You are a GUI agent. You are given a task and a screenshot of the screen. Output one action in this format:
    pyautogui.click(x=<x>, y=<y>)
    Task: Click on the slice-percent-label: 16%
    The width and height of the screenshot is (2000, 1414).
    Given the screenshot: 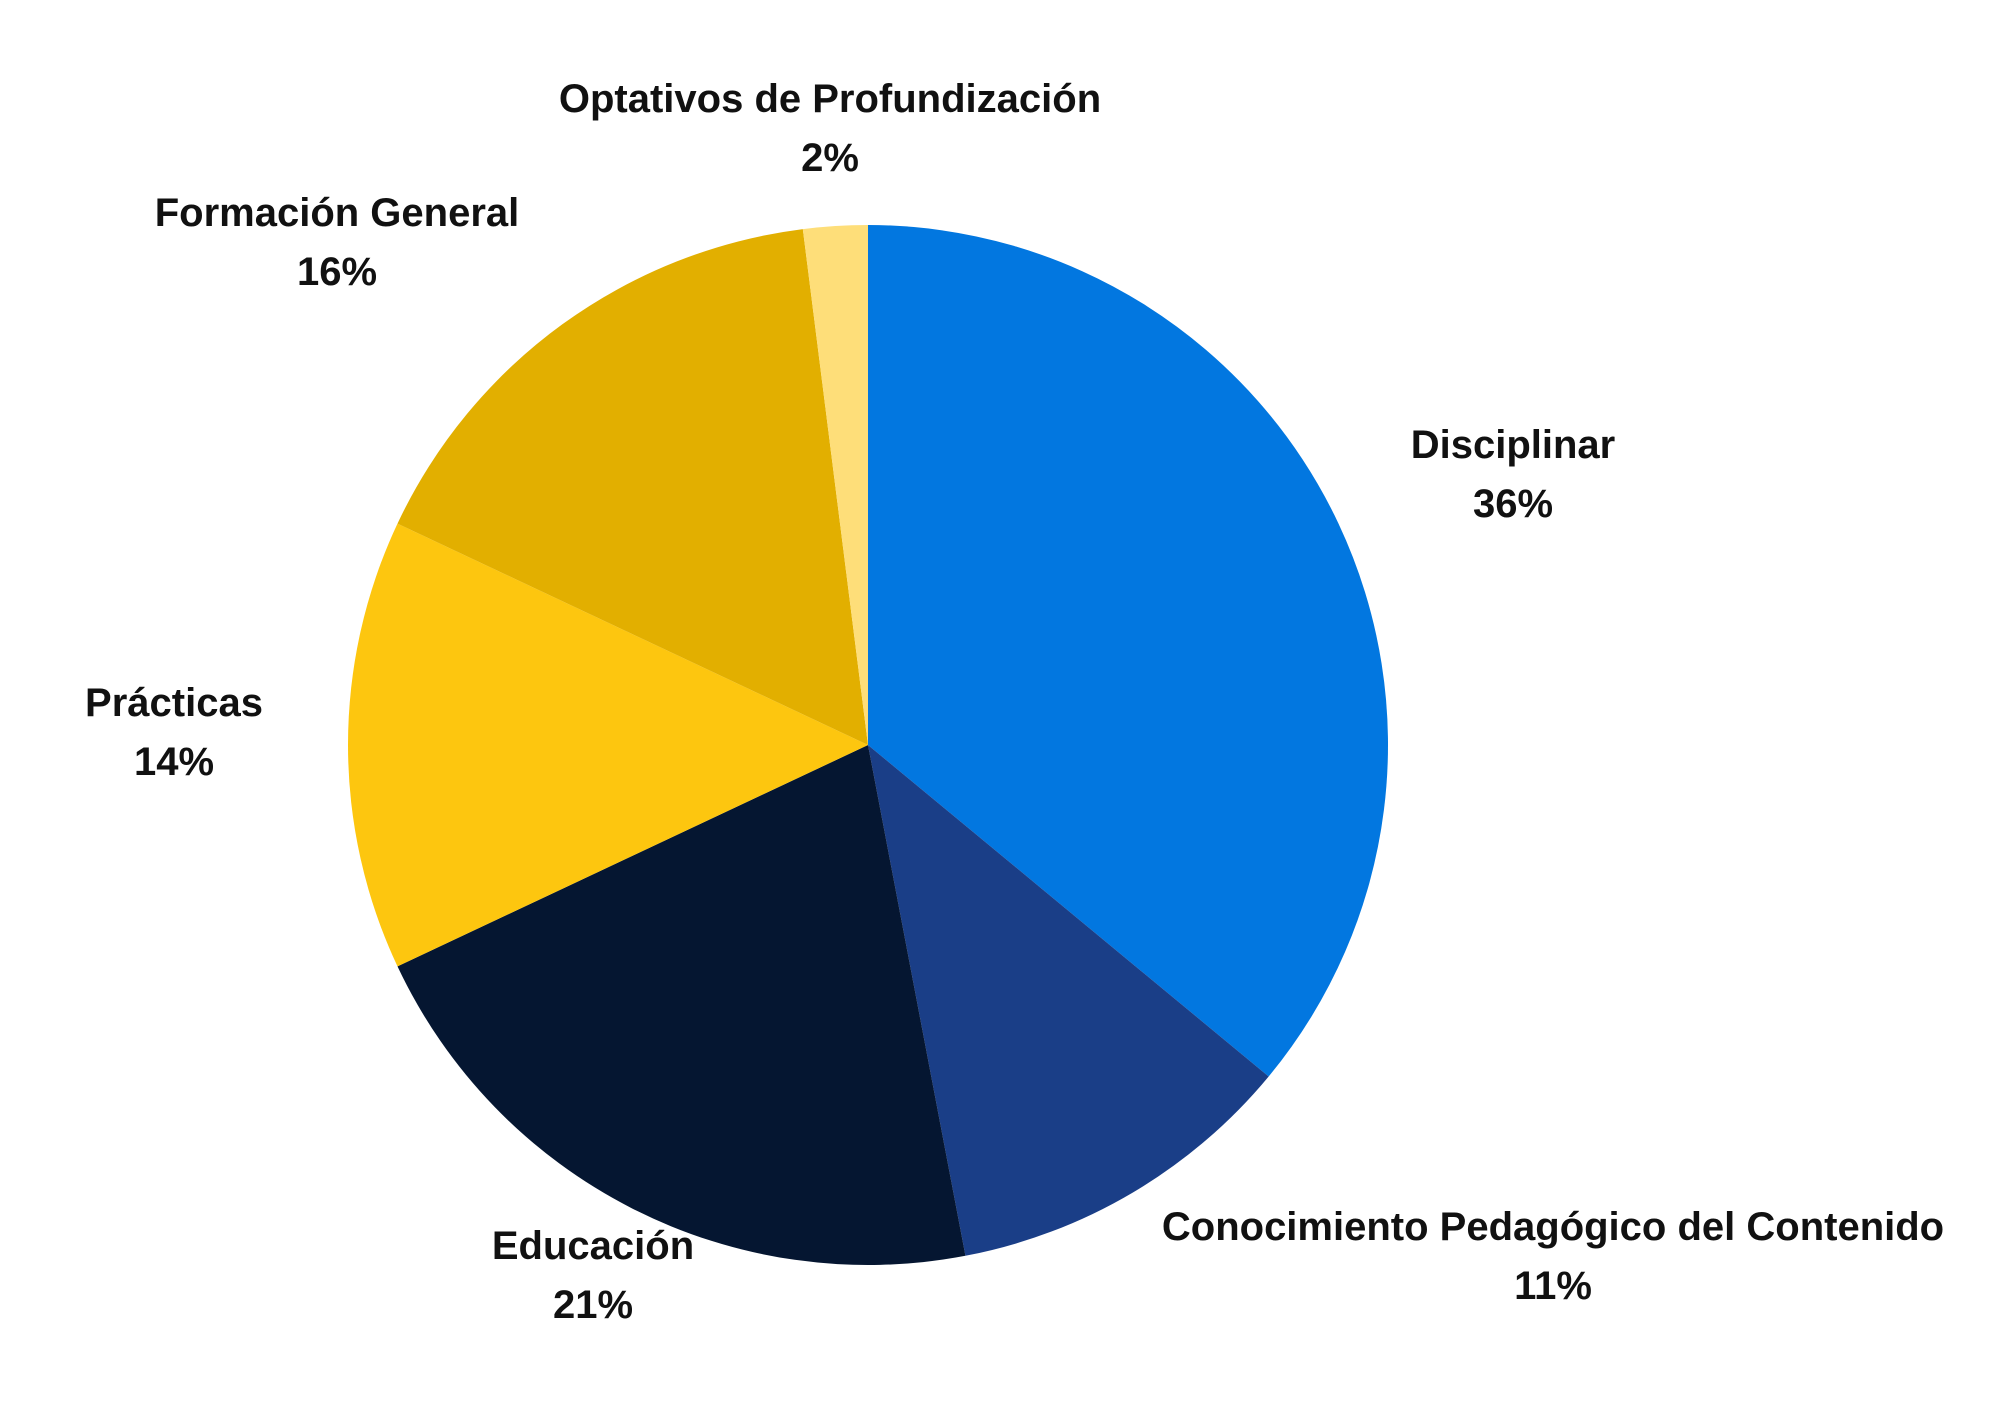 What is the action you would take?
    pyautogui.click(x=337, y=272)
    